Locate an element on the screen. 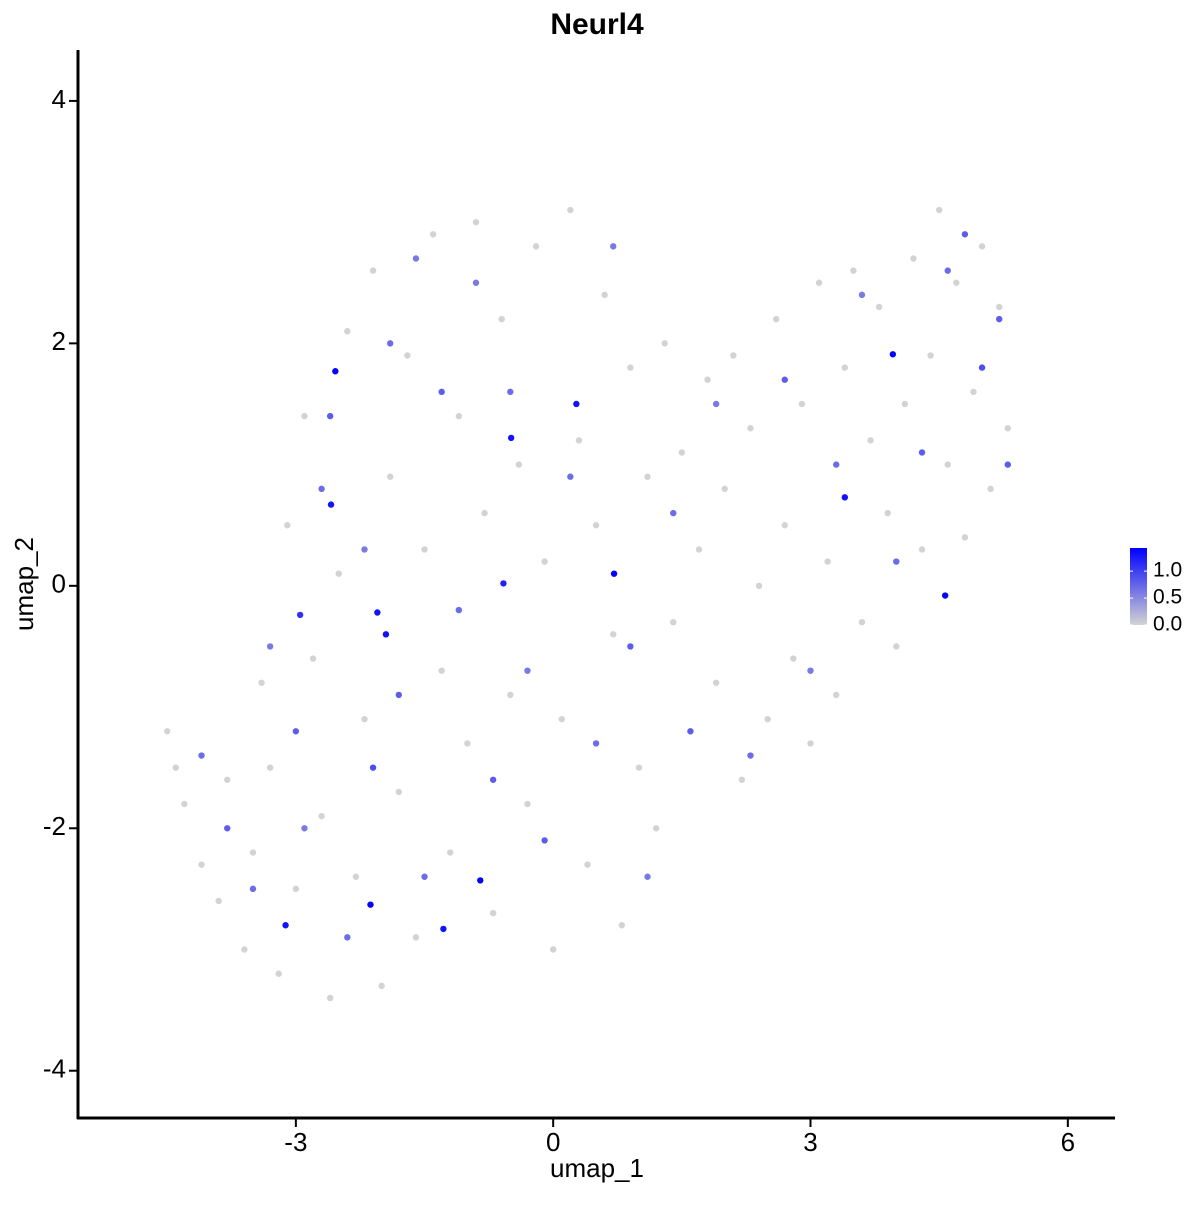 Image resolution: width=1200 pixels, height=1205 pixels. colorbar-label: 1.0 is located at coordinates (1167, 570).